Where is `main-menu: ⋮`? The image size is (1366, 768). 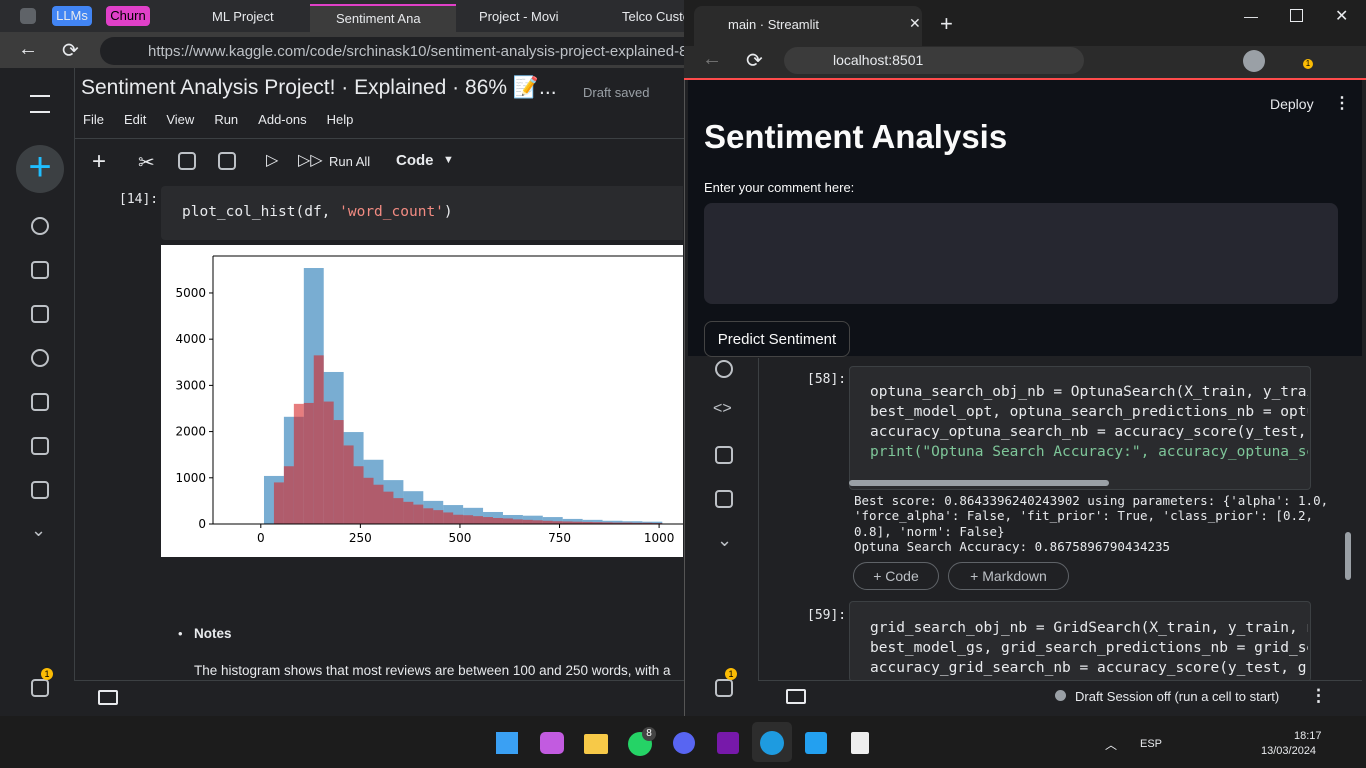
main-menu: ⋮ is located at coordinates (1342, 103).